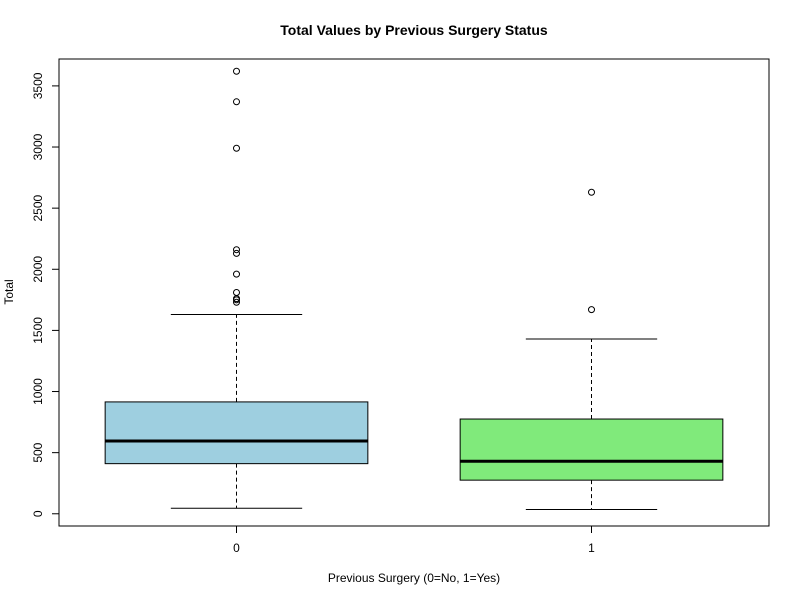 The width and height of the screenshot is (800, 600). I want to click on y-tick-label: 3500, so click(38, 85).